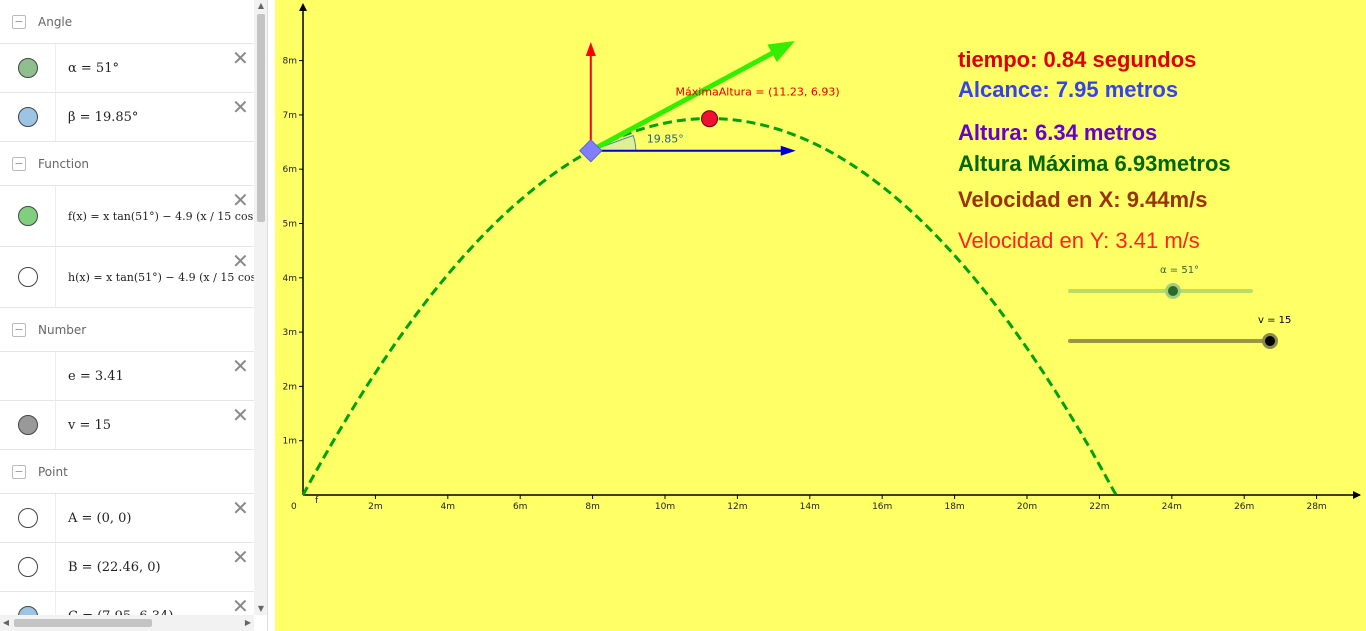  I want to click on algebra-row: A = (0, 0) ✕, so click(127, 518).